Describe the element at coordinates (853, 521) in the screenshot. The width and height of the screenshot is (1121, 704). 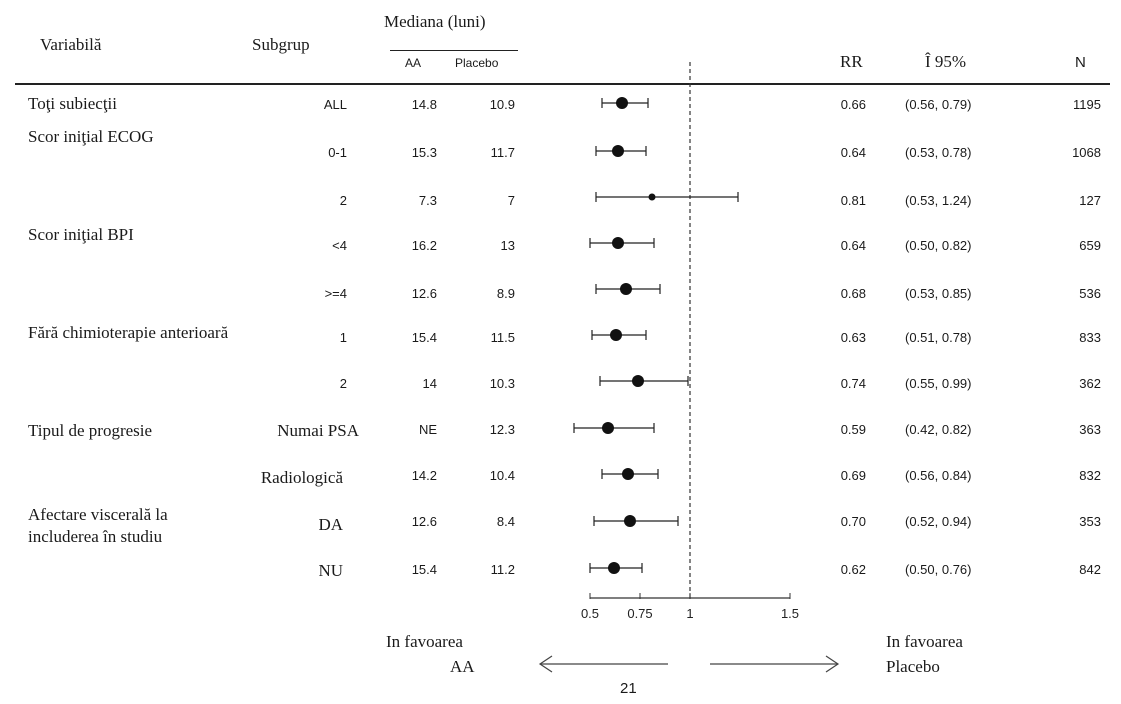
I see `rr-value: 0.70` at that location.